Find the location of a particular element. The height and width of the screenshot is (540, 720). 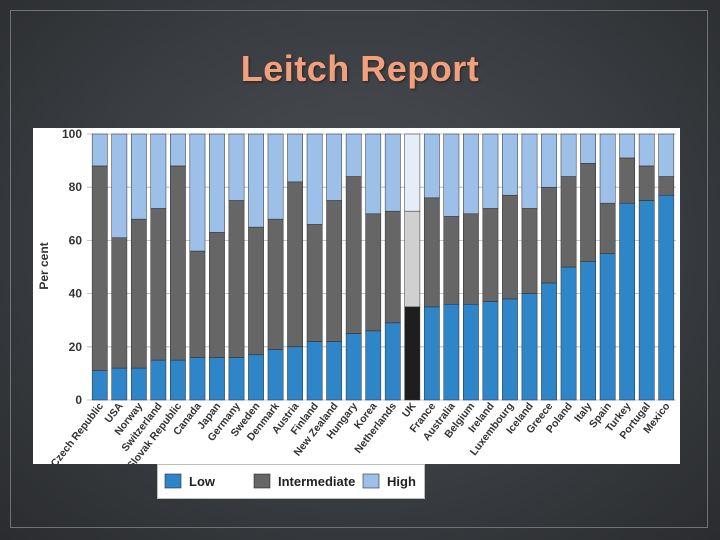

legend-swatch-high is located at coordinates (371, 481).